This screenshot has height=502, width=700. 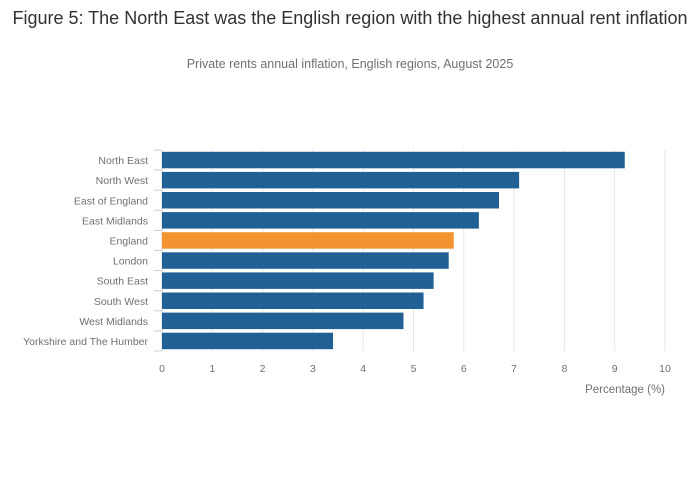 I want to click on x-tick-label: 7, so click(x=514, y=369).